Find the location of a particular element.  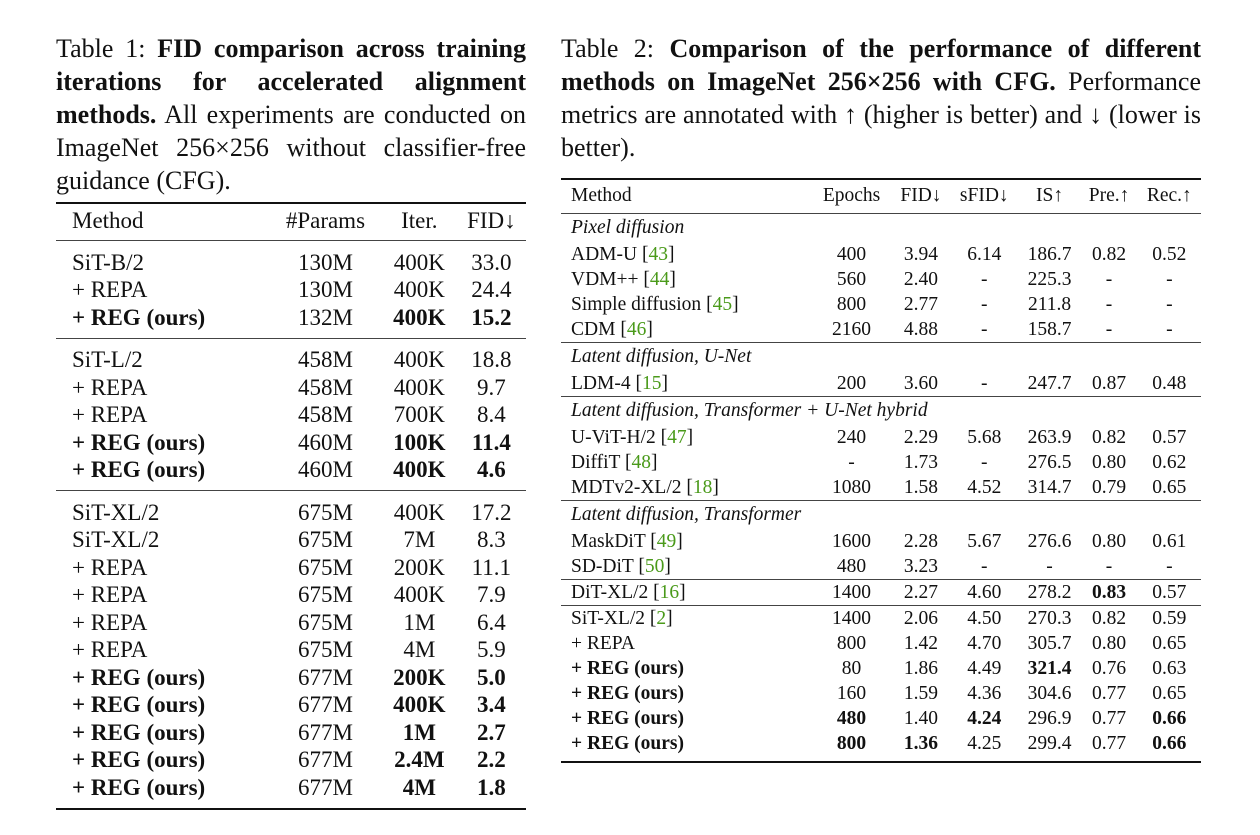

sfid-cell: - is located at coordinates (984, 304).